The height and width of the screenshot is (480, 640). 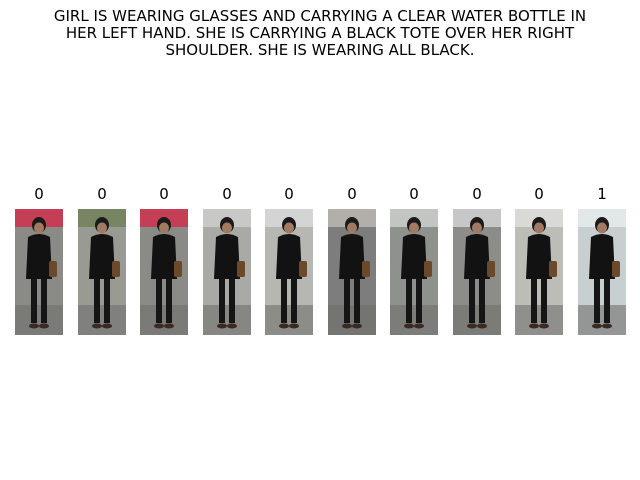 I want to click on result-item: 1, so click(x=602, y=194).